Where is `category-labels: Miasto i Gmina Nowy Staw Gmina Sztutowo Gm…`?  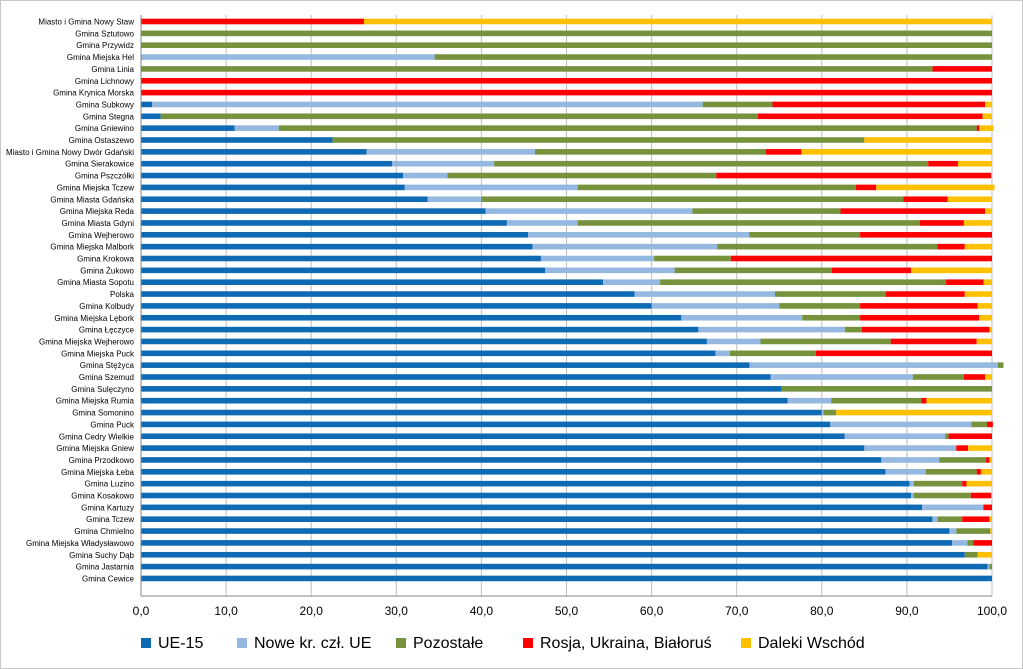
category-labels: Miasto i Gmina Nowy Staw Gmina Sztutowo Gm… is located at coordinates (70, 301).